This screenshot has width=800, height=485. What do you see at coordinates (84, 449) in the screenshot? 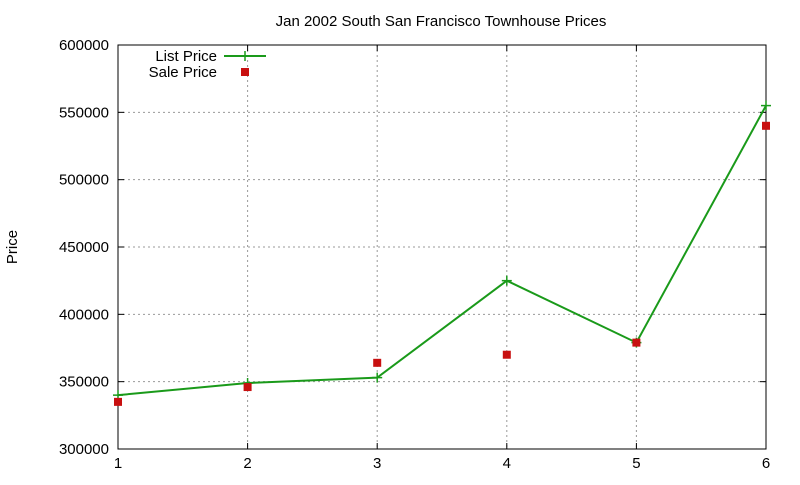
I see `y-tick-label: 300000` at bounding box center [84, 449].